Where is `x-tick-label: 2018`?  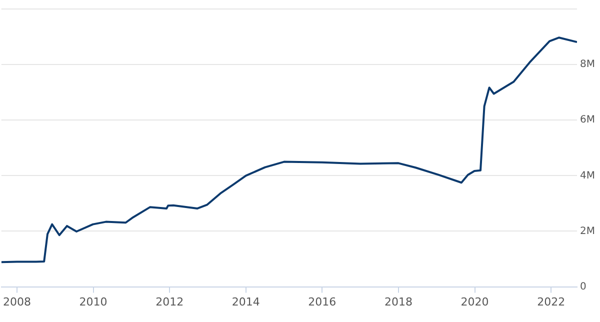 x-tick-label: 2018 is located at coordinates (398, 301).